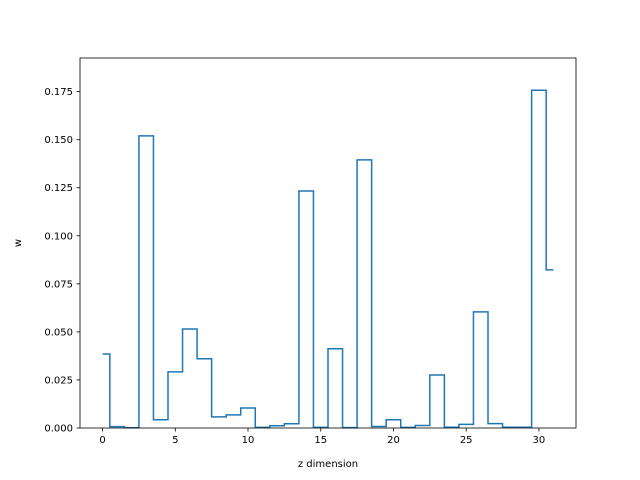 The image size is (640, 480). Describe the element at coordinates (58, 380) in the screenshot. I see `y-tick-label: 0.025` at that location.